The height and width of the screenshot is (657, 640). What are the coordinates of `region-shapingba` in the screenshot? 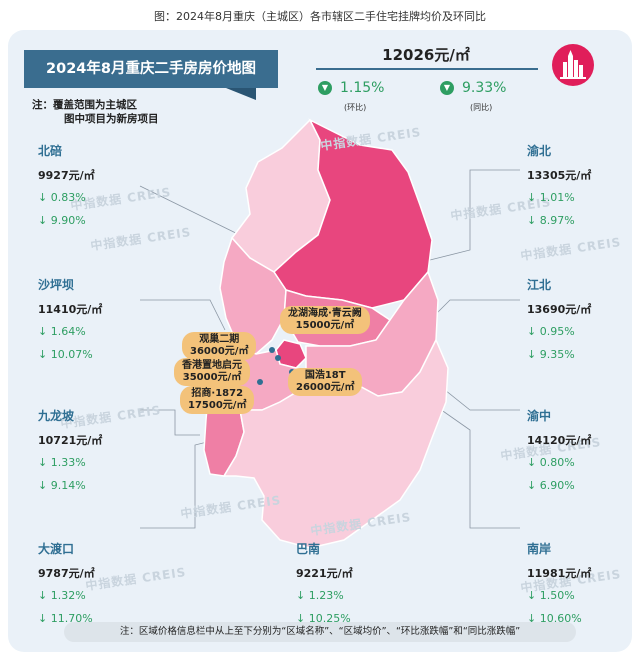 It's located at (253, 295).